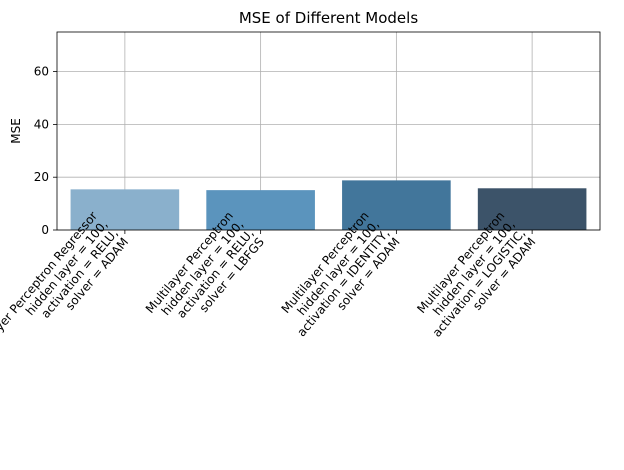  I want to click on y-tick-label: 0, so click(45, 230).